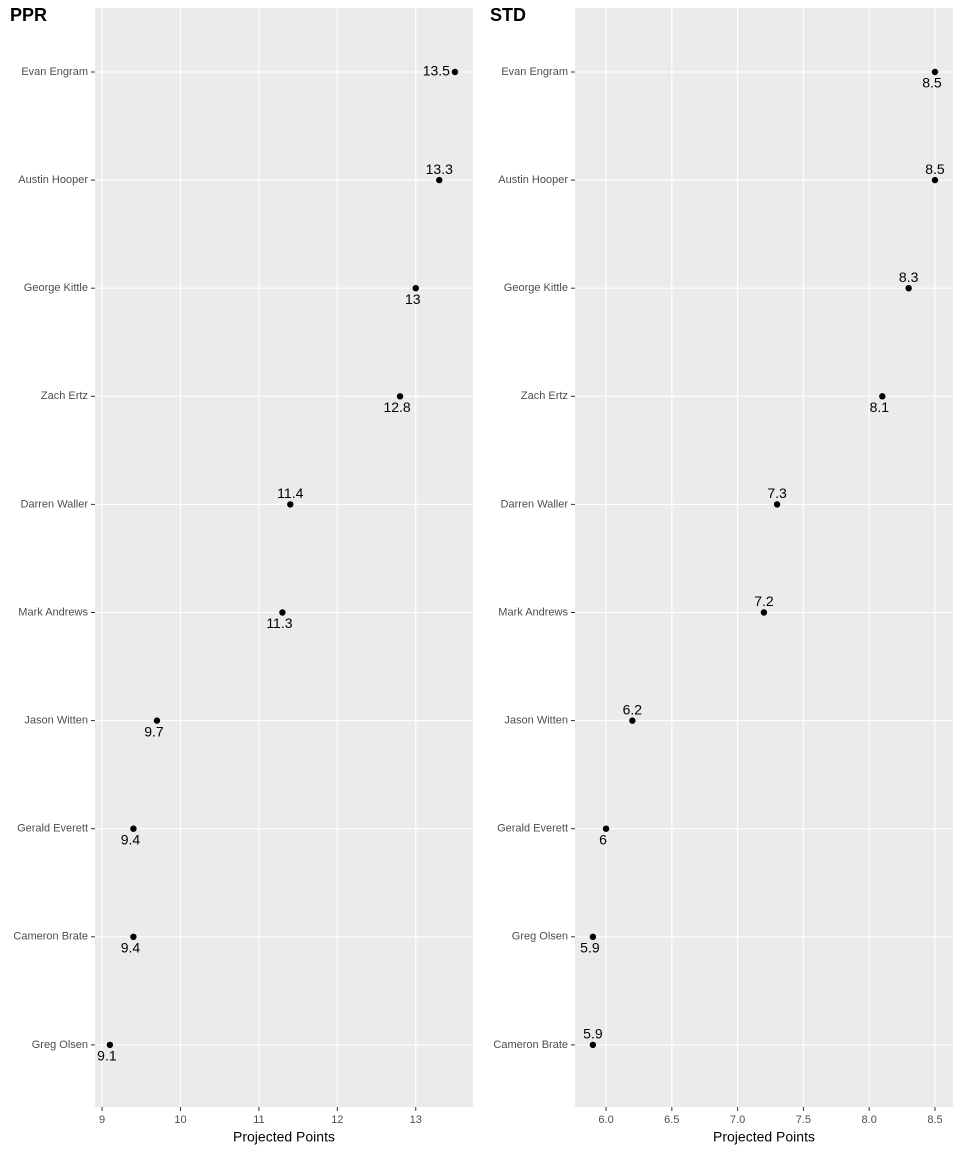 Image resolution: width=960 pixels, height=1152 pixels. What do you see at coordinates (633, 709) in the screenshot?
I see `data-label: 6.2` at bounding box center [633, 709].